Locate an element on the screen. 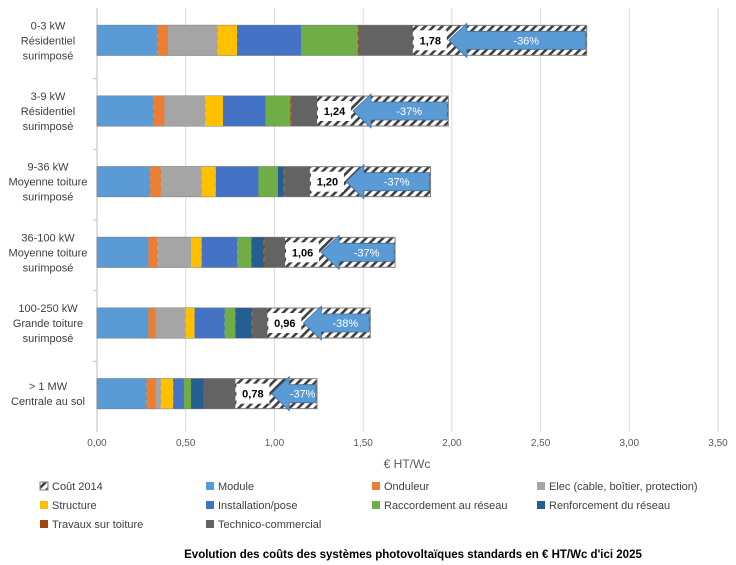 The width and height of the screenshot is (736, 565). total-label: 1,78 is located at coordinates (430, 41).